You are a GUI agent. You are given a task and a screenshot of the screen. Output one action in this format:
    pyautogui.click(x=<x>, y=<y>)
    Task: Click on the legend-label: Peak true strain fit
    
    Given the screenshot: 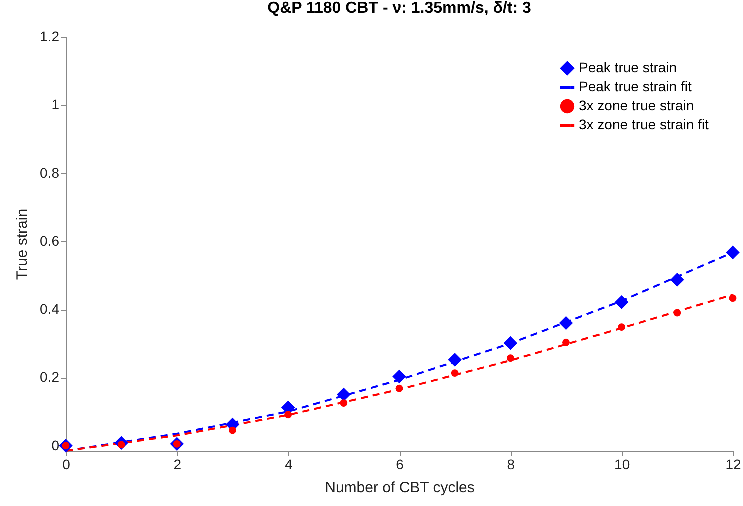 What is the action you would take?
    pyautogui.click(x=635, y=86)
    